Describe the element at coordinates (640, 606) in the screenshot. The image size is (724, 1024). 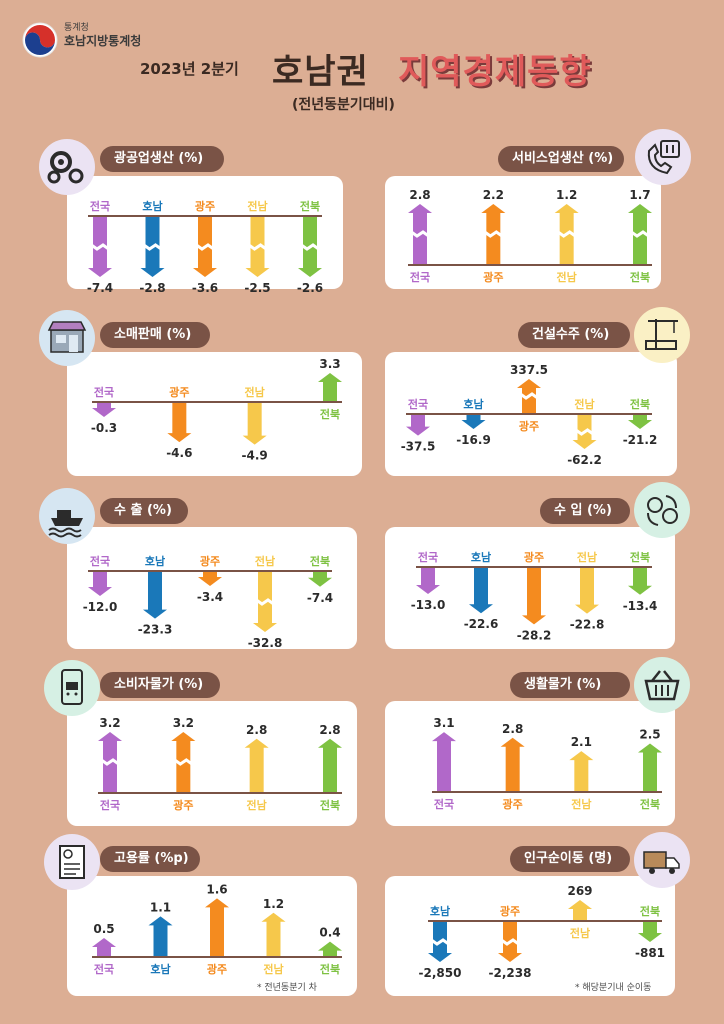
I see `value-label-전북: -13.4` at that location.